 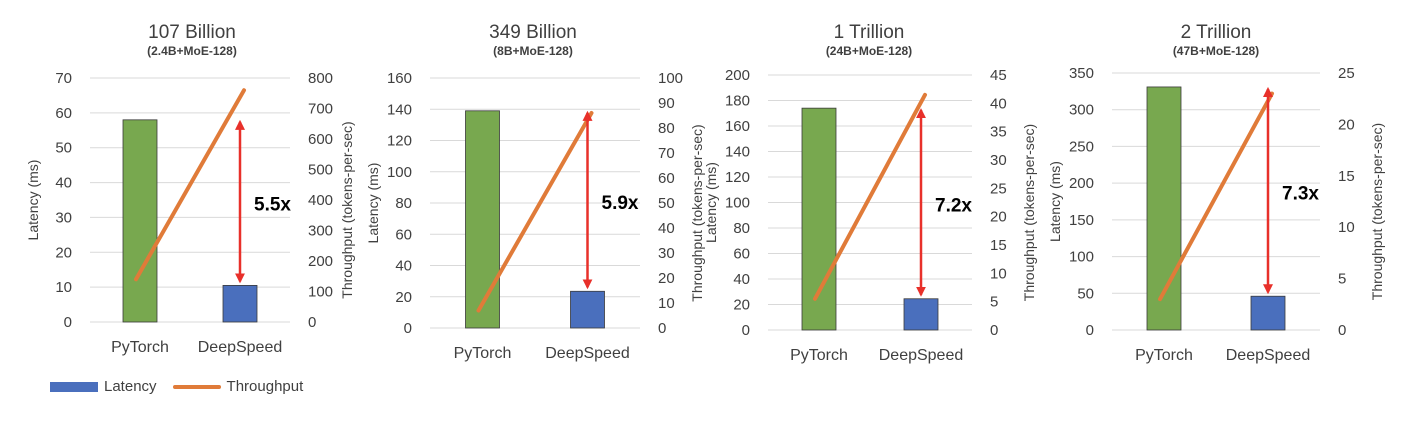 I want to click on throughput-line, so click(x=870, y=196).